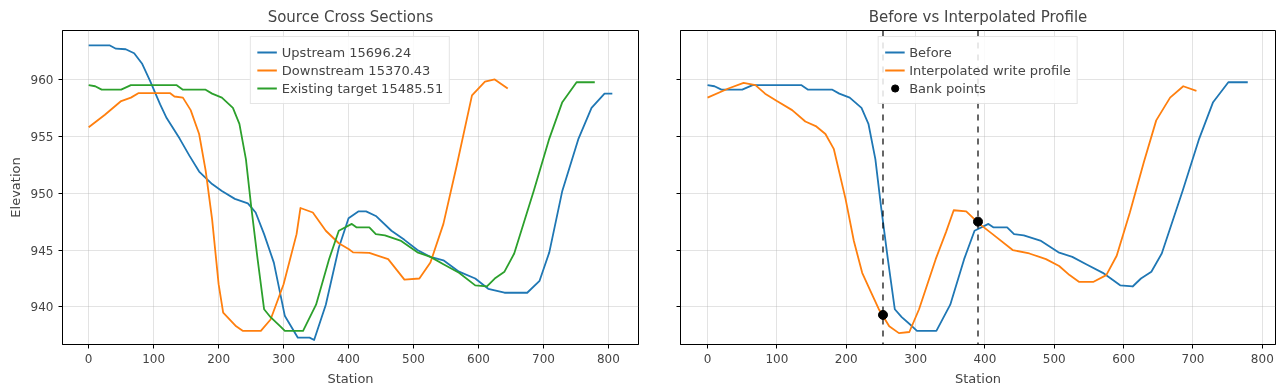 This screenshot has width=1287, height=390. Describe the element at coordinates (346, 52) in the screenshot. I see `legend-label: Upstream 15696.24` at that location.